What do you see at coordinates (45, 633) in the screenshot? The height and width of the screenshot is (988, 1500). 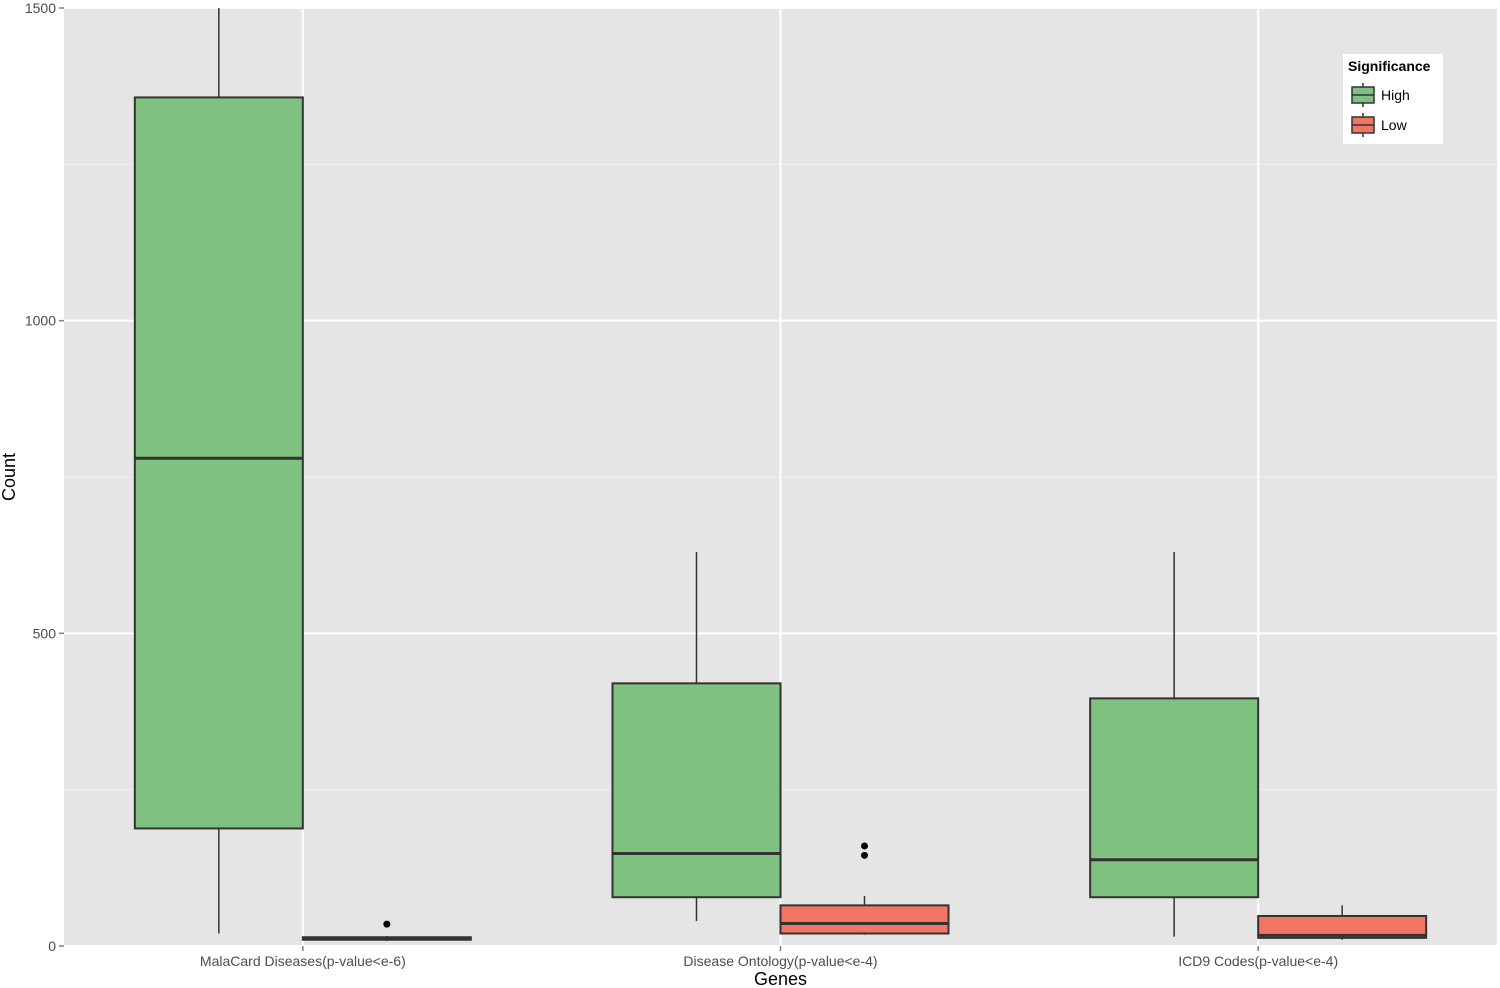 I see `y-tick-label: 500` at bounding box center [45, 633].